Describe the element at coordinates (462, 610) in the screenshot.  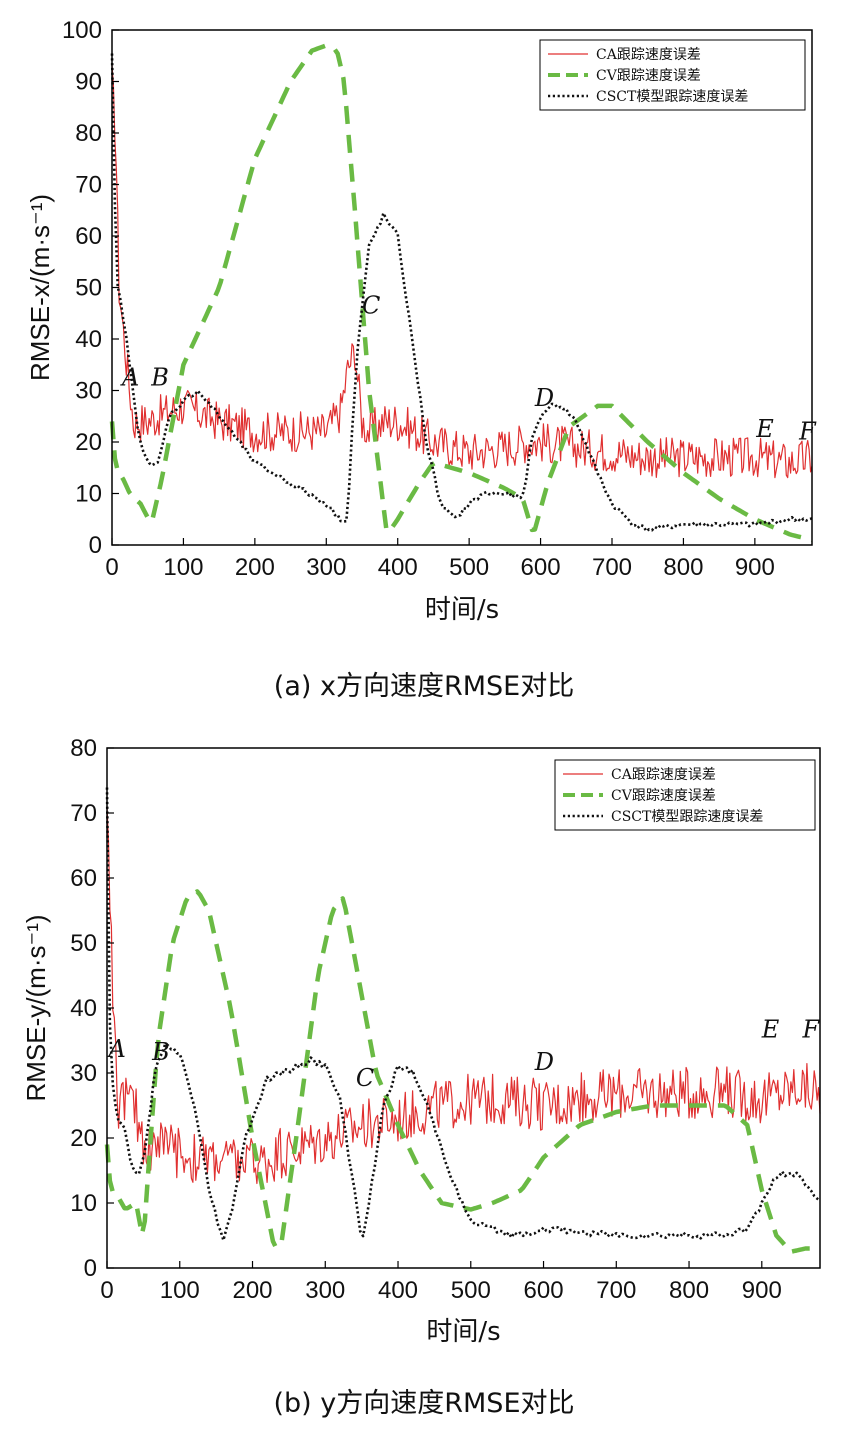
I see `x-axis-label-a: 时间/s` at that location.